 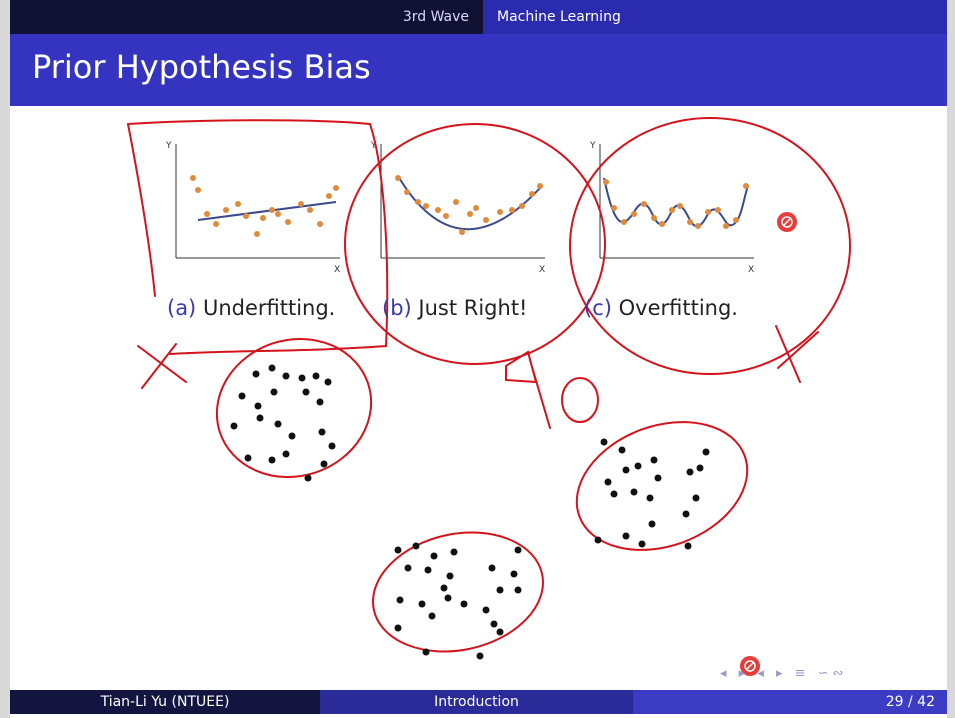 What do you see at coordinates (246, 17) in the screenshot?
I see `nav-section: 3rd Wave` at bounding box center [246, 17].